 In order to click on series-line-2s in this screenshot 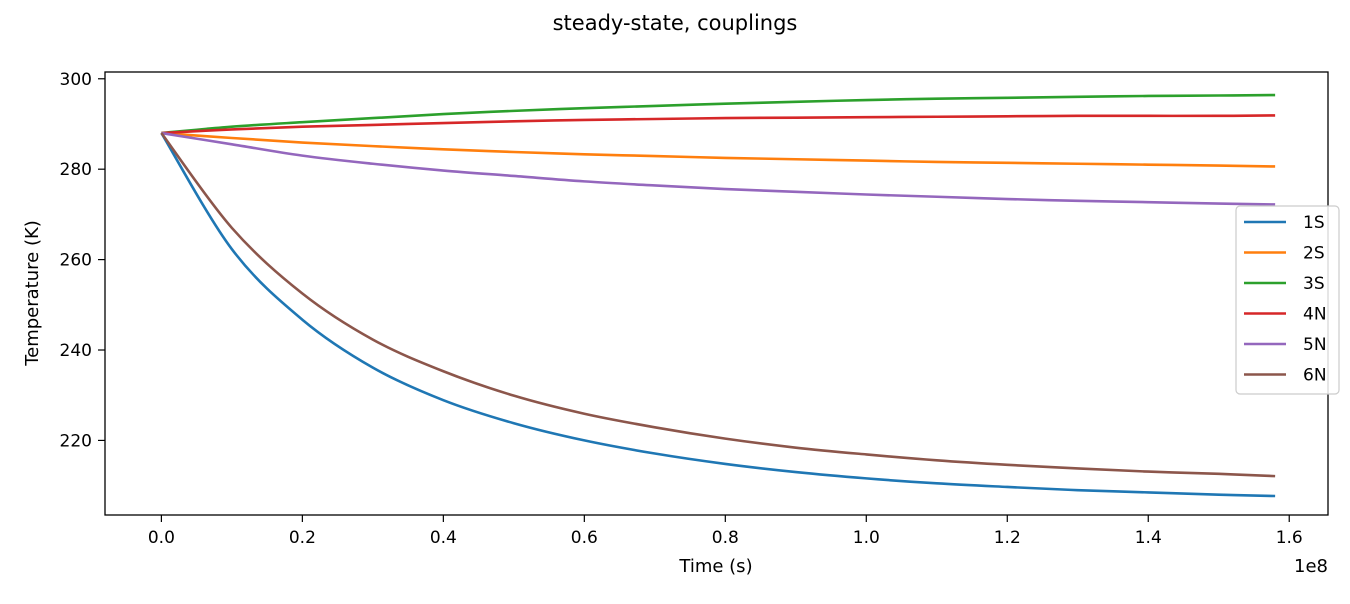, I will do `click(718, 149)`.